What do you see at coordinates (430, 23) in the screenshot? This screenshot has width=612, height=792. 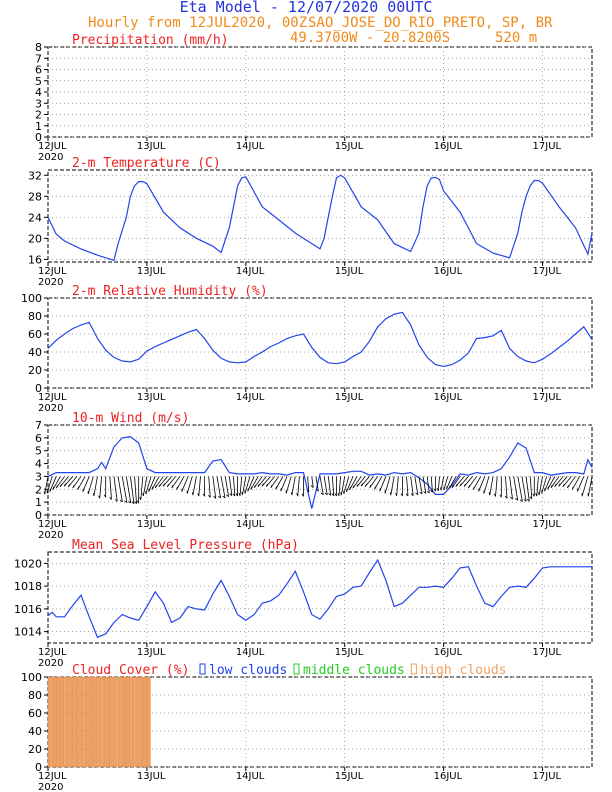 I see `location-label: SAO_JOSE_DO_RIO_PRETO, SP, BR` at bounding box center [430, 23].